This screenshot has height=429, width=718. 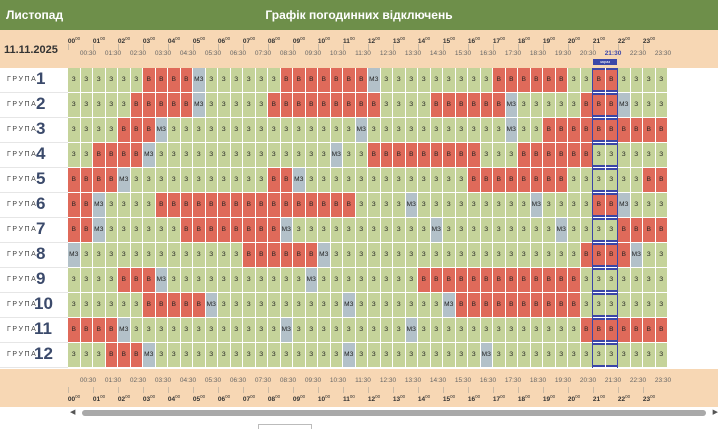 I want to click on half-hour-label: 19:30, so click(x=563, y=380).